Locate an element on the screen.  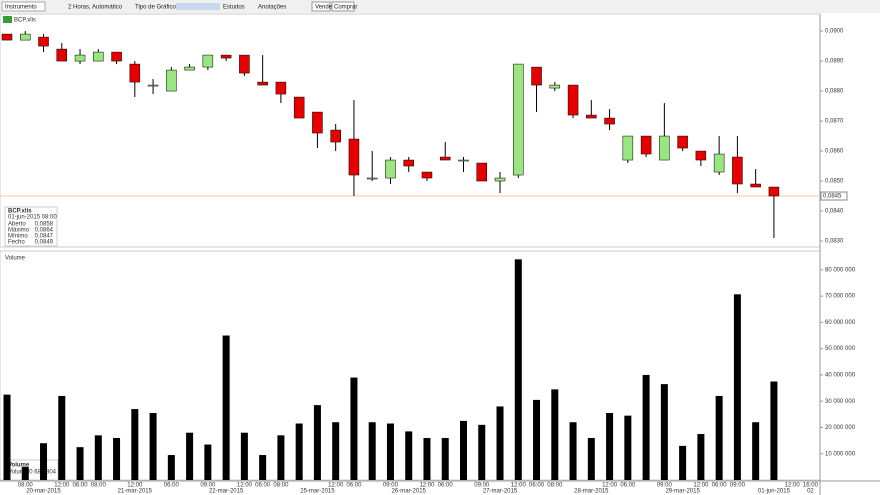
x-date-label: 25-mar-2015 is located at coordinates (317, 492).